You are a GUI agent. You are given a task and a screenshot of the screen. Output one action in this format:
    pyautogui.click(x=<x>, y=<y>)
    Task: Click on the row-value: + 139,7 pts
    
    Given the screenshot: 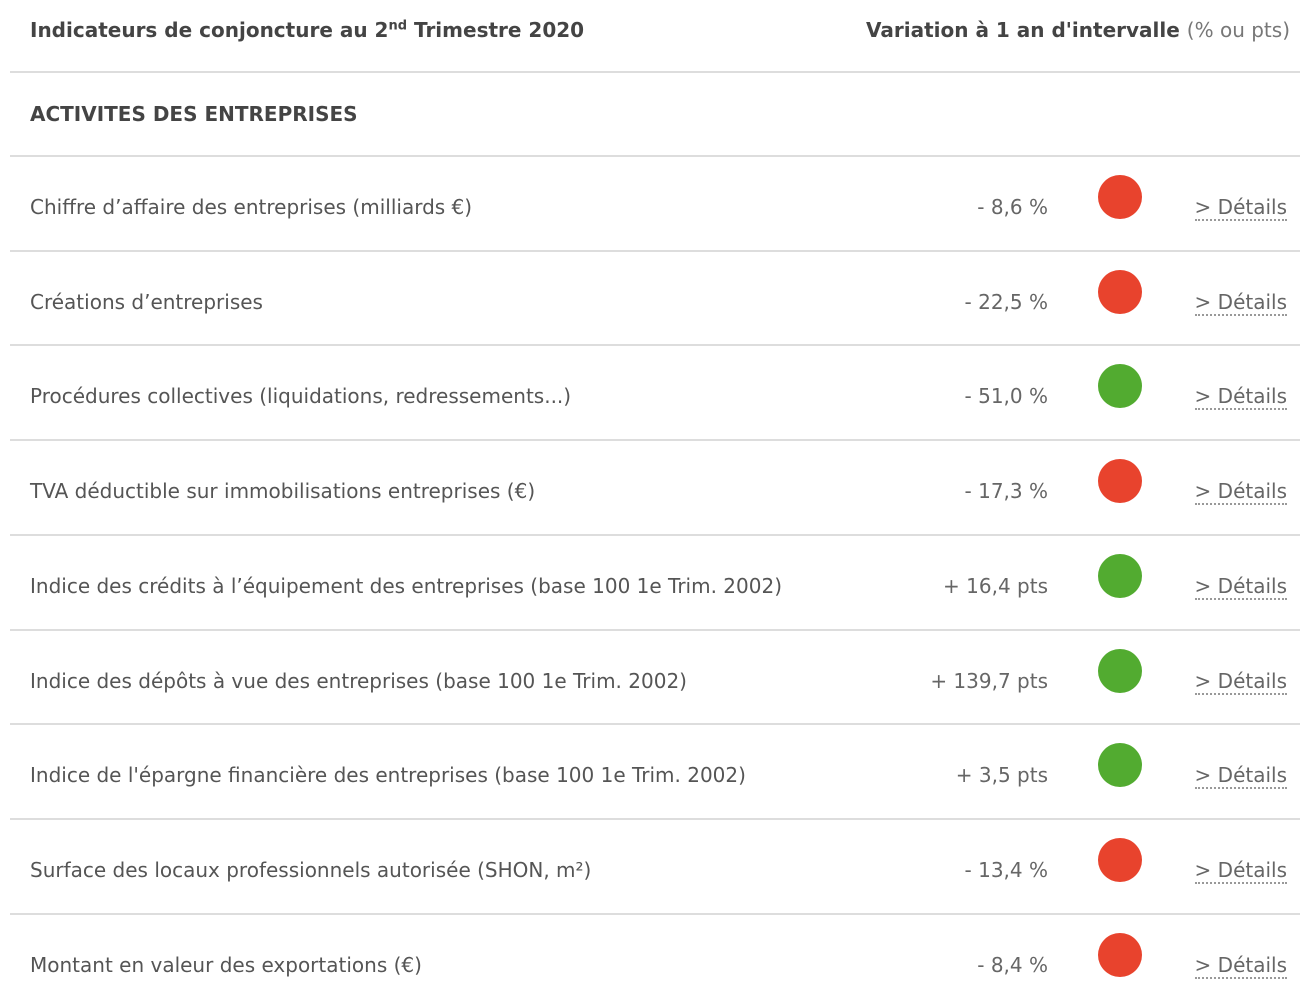 What is the action you would take?
    pyautogui.click(x=989, y=680)
    